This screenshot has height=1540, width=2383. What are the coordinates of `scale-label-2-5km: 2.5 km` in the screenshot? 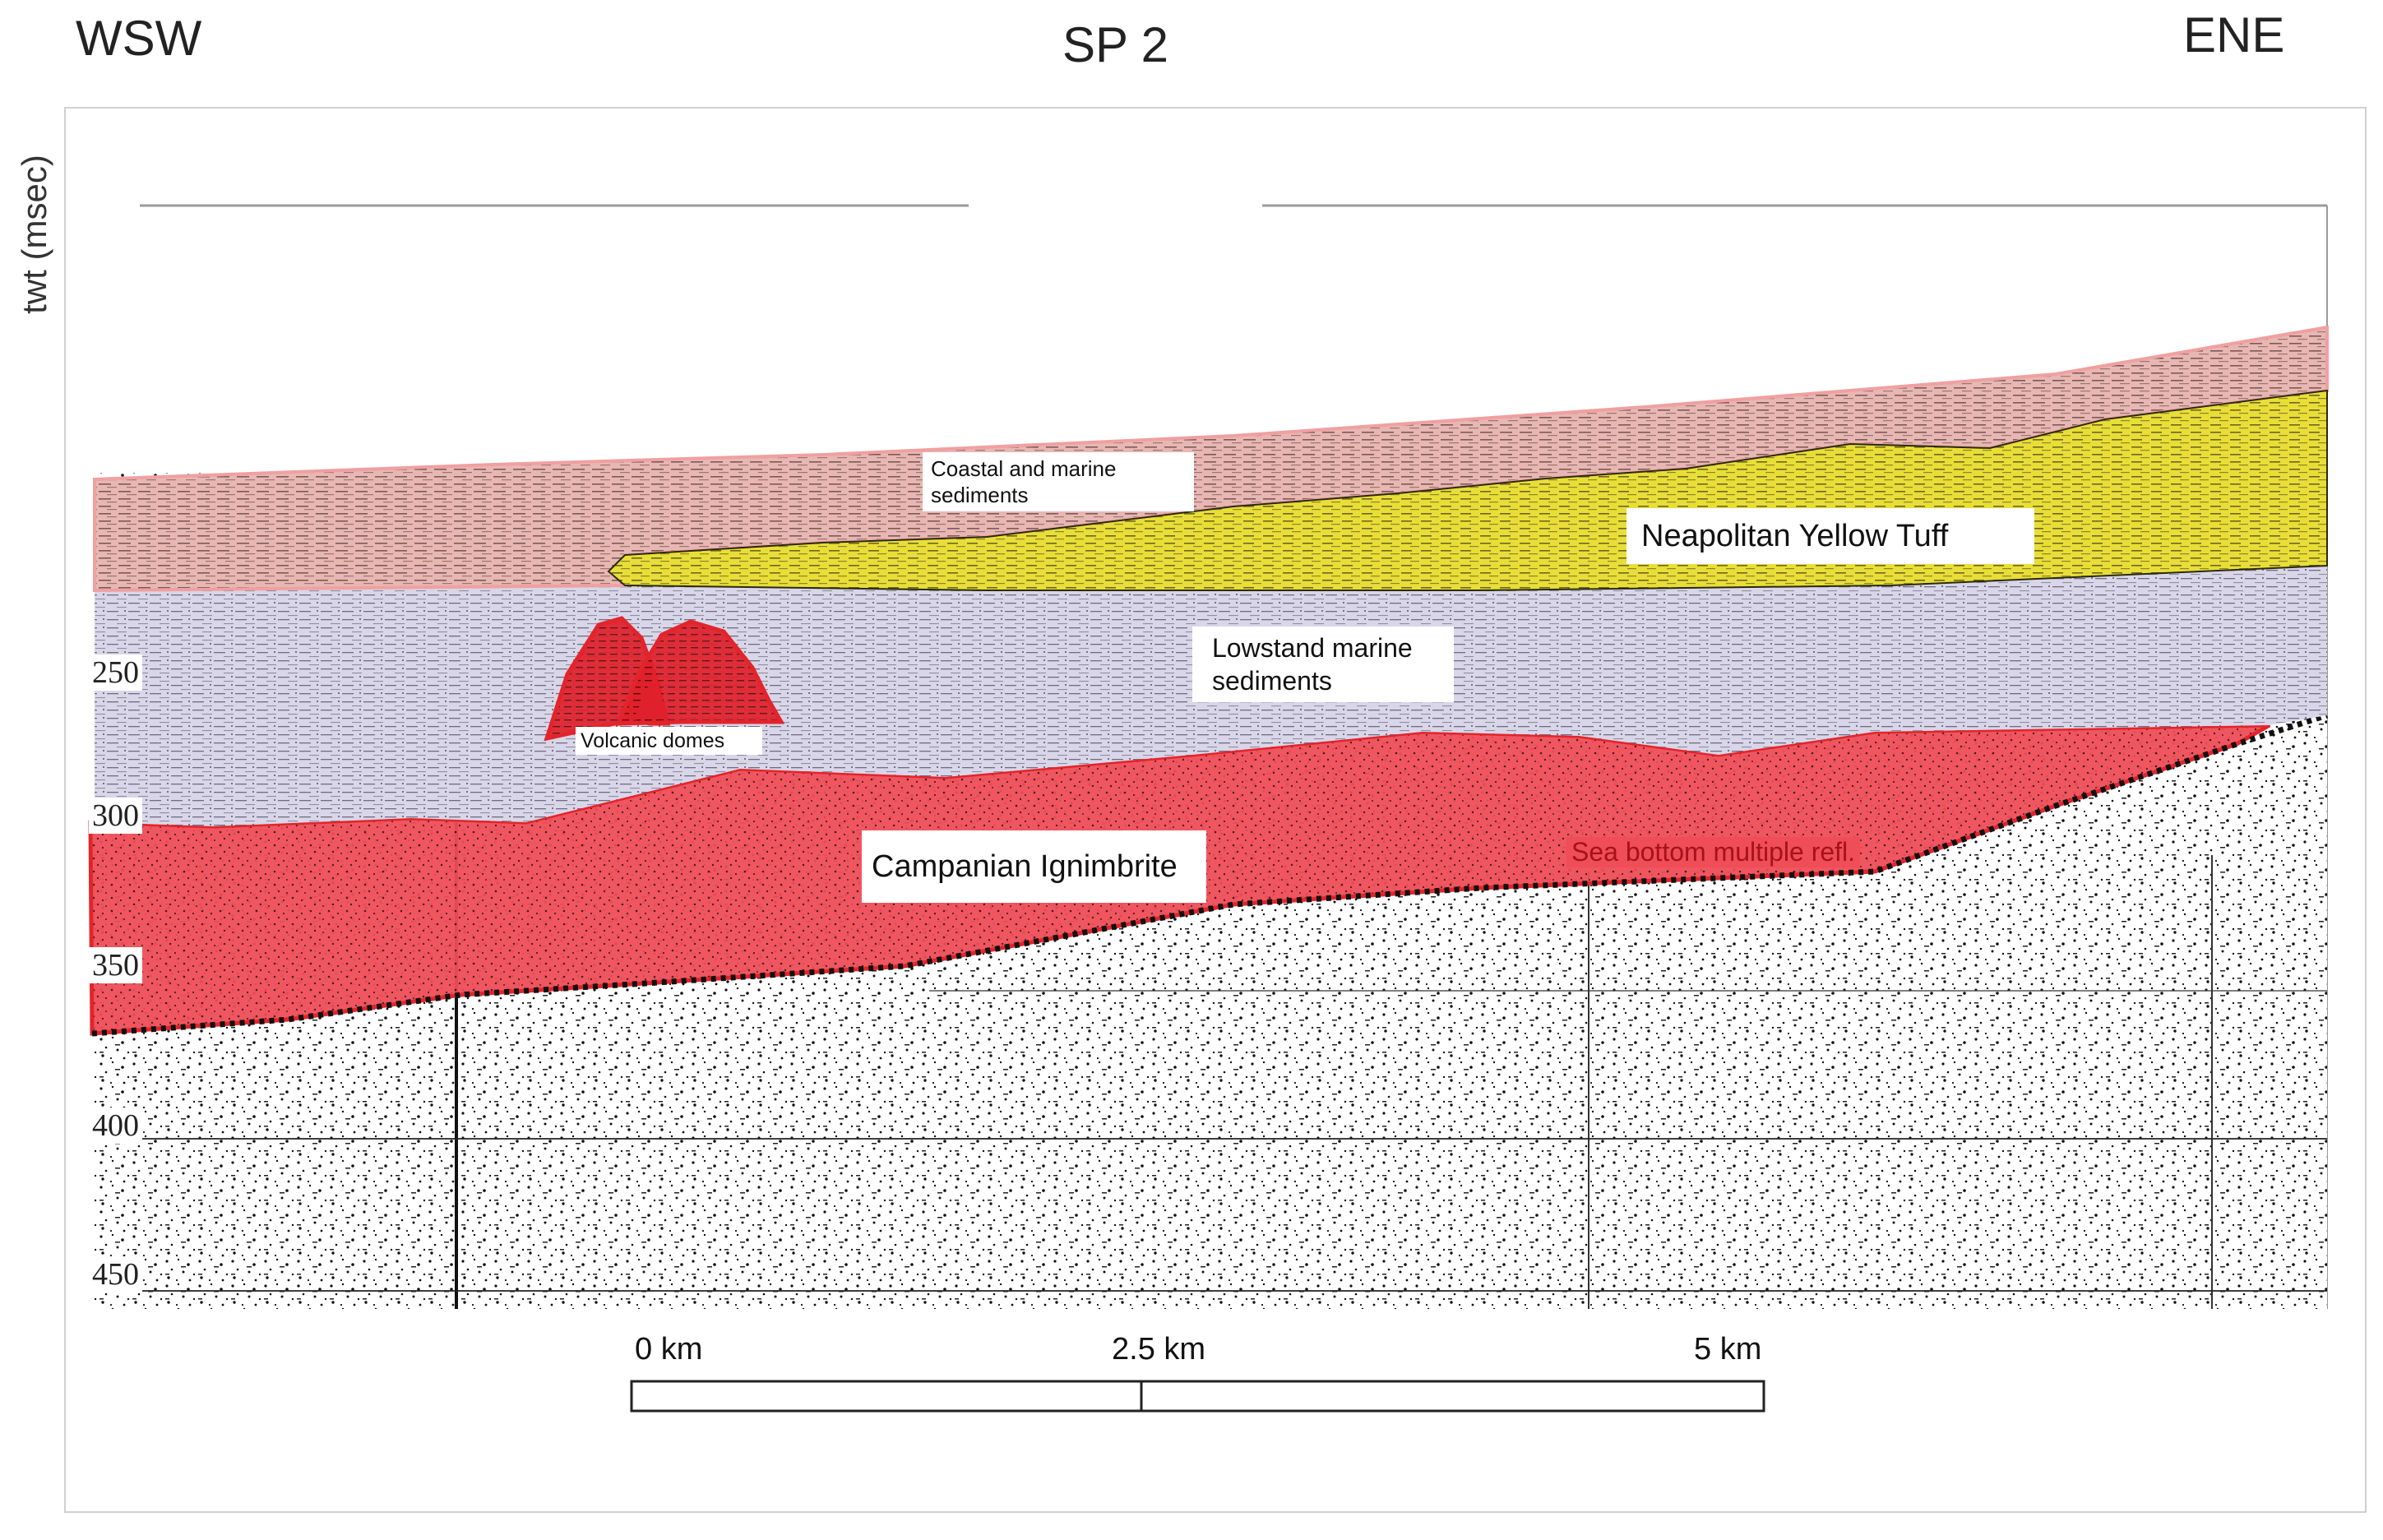 It's located at (1159, 1350).